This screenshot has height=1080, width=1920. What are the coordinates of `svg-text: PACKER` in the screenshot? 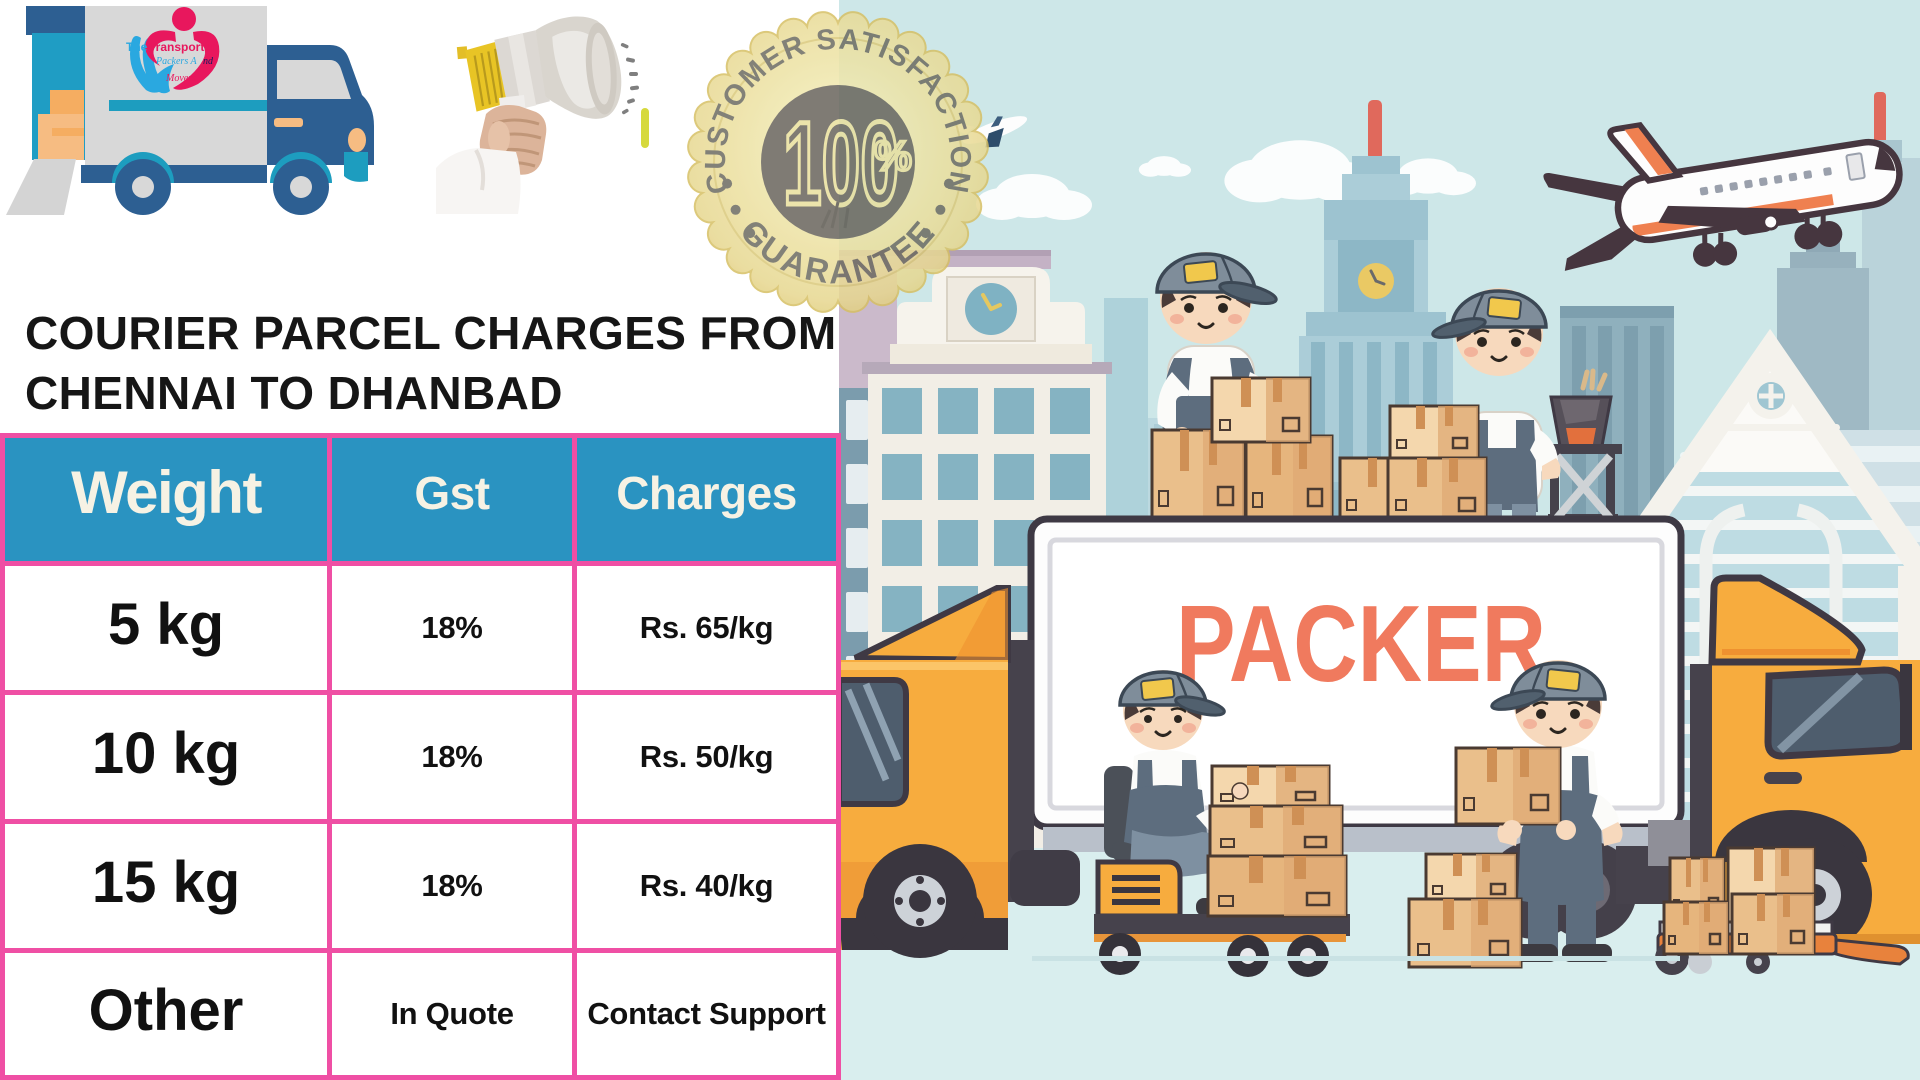 It's located at (1361, 644).